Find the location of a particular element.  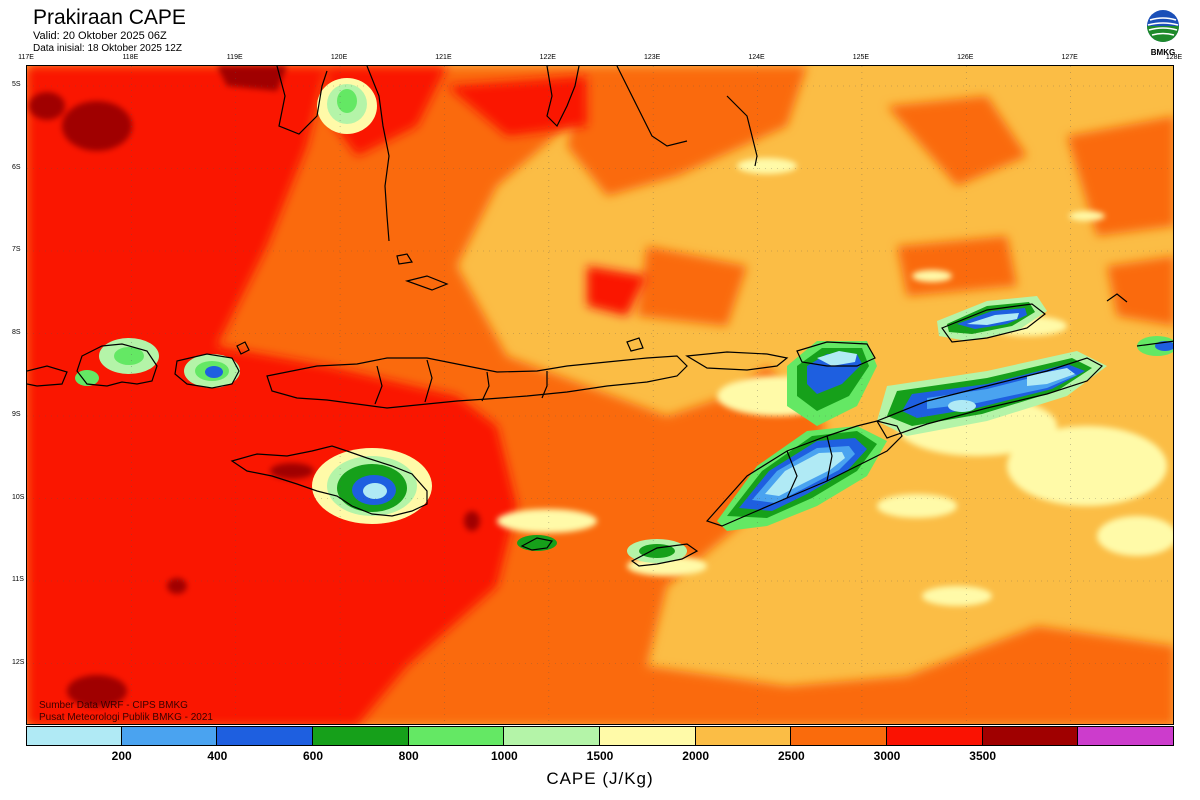

lon-label: 126E is located at coordinates (965, 57).